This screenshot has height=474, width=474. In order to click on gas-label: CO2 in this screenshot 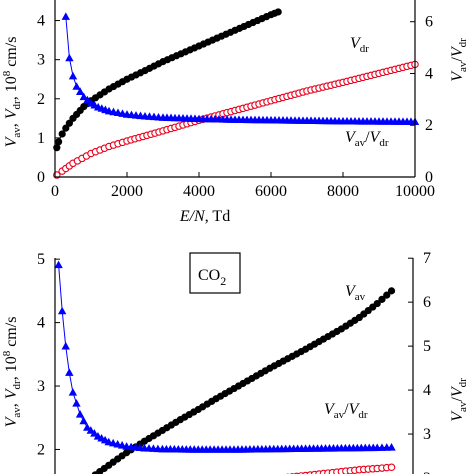, I will do `click(212, 277)`.